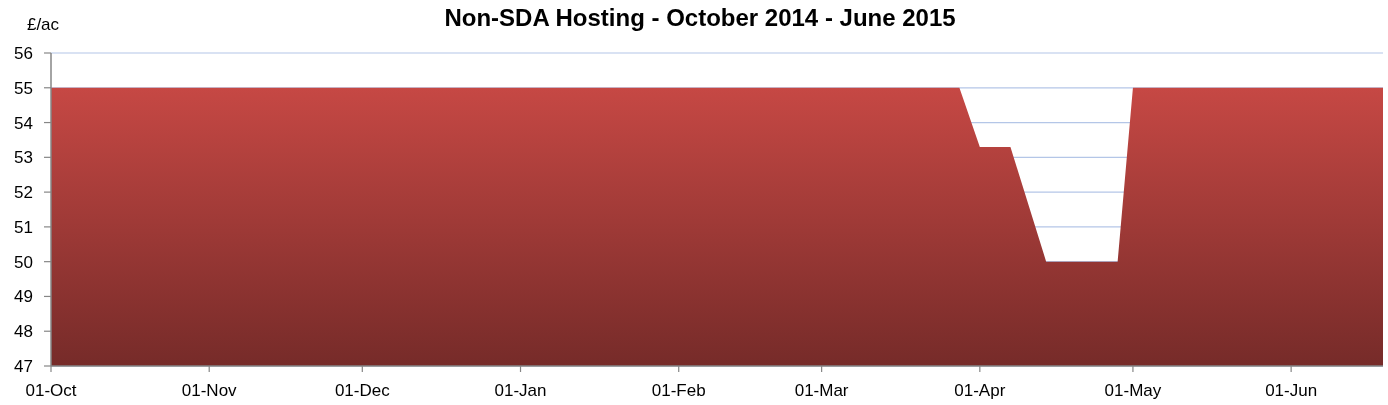 The height and width of the screenshot is (405, 1388). What do you see at coordinates (23, 158) in the screenshot?
I see `y-tick-label: 53` at bounding box center [23, 158].